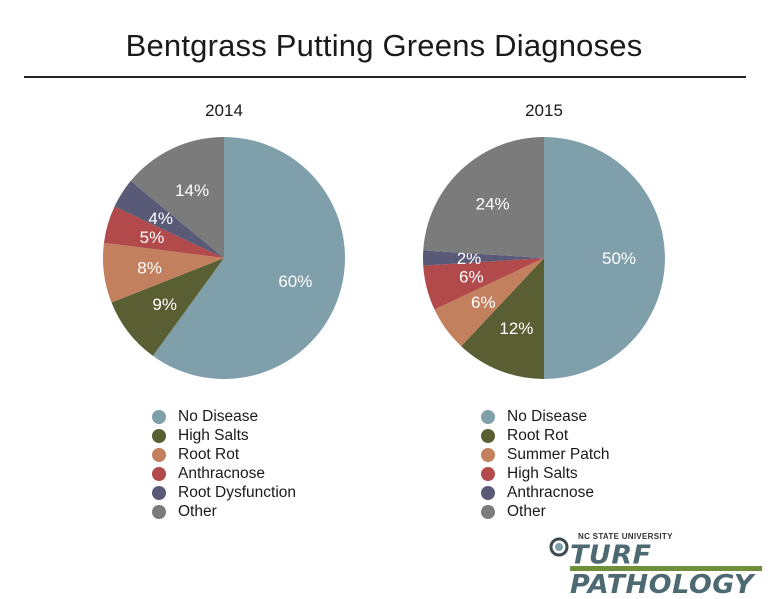 The image size is (768, 599). What do you see at coordinates (152, 237) in the screenshot?
I see `pie-0-label-3: 5%` at bounding box center [152, 237].